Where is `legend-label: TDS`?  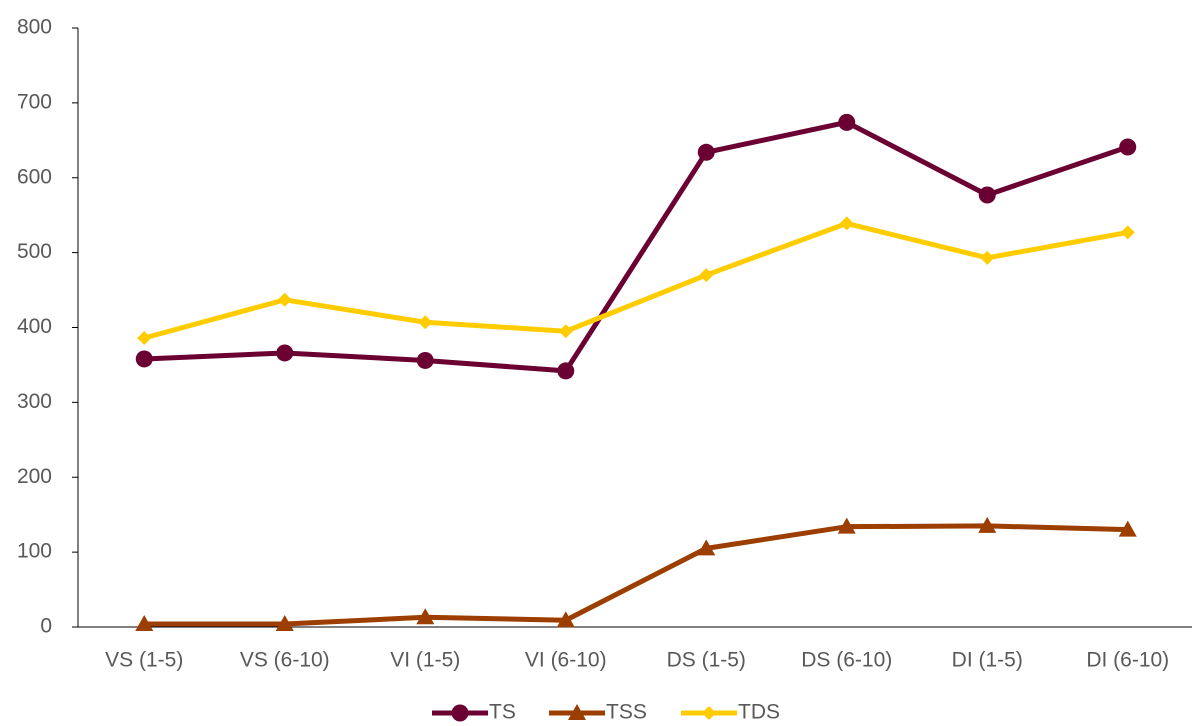
legend-label: TDS is located at coordinates (759, 712).